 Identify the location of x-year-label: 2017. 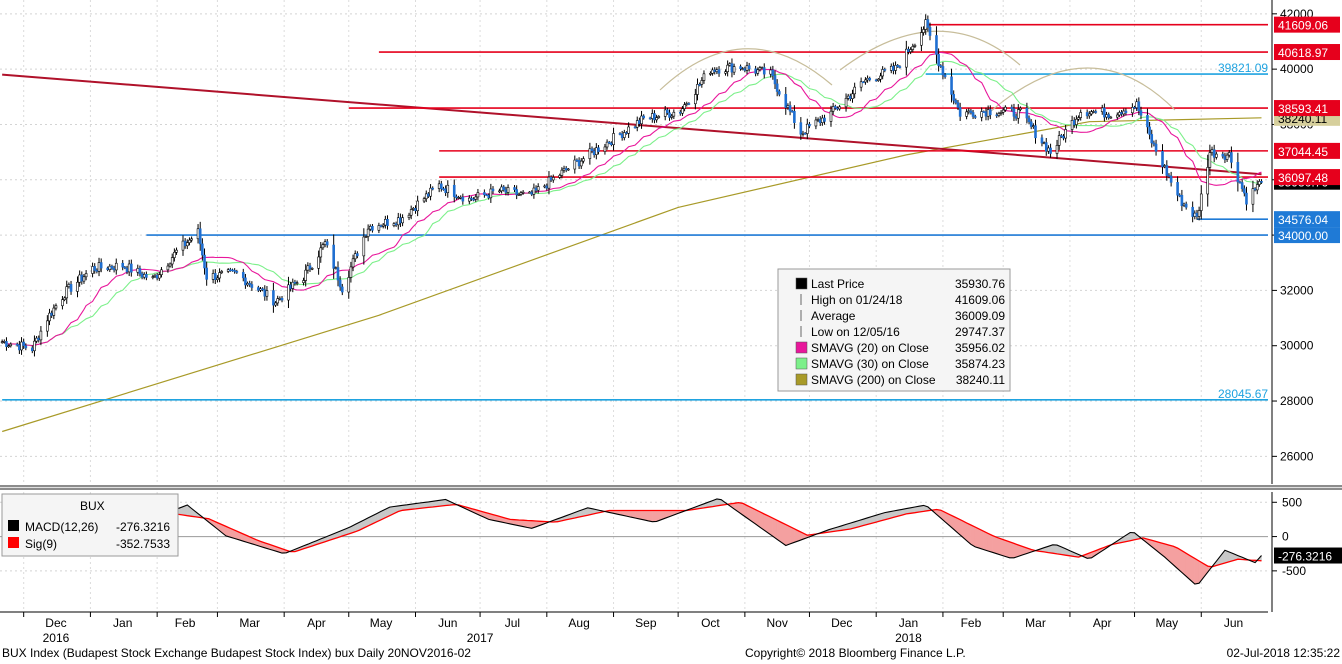
(480, 638).